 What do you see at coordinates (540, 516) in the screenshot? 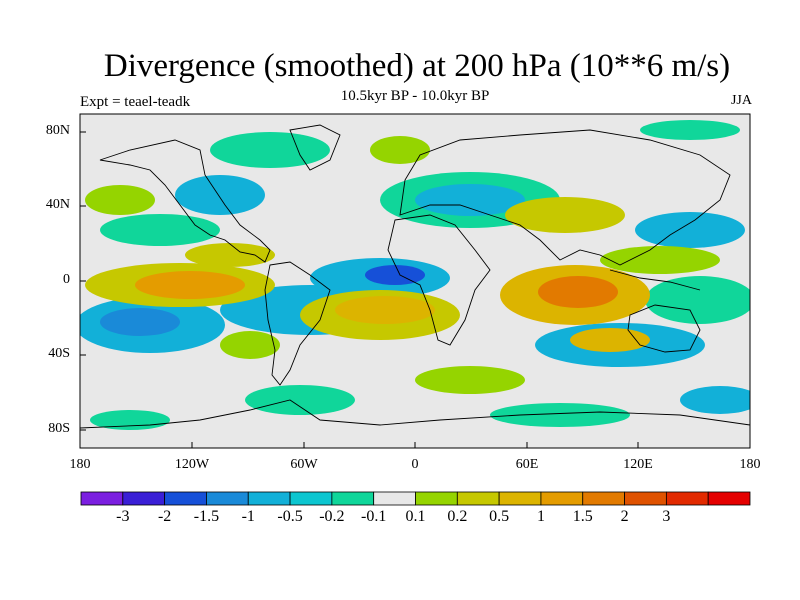
I see `colorbar-label: 1` at bounding box center [540, 516].